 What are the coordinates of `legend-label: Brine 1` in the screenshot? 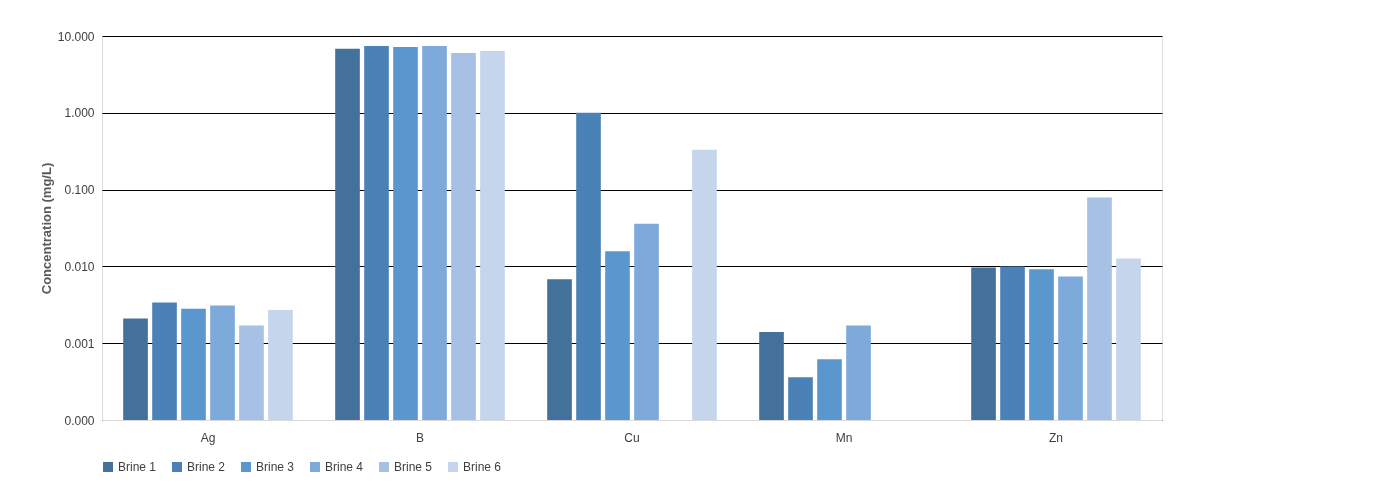 It's located at (137, 467).